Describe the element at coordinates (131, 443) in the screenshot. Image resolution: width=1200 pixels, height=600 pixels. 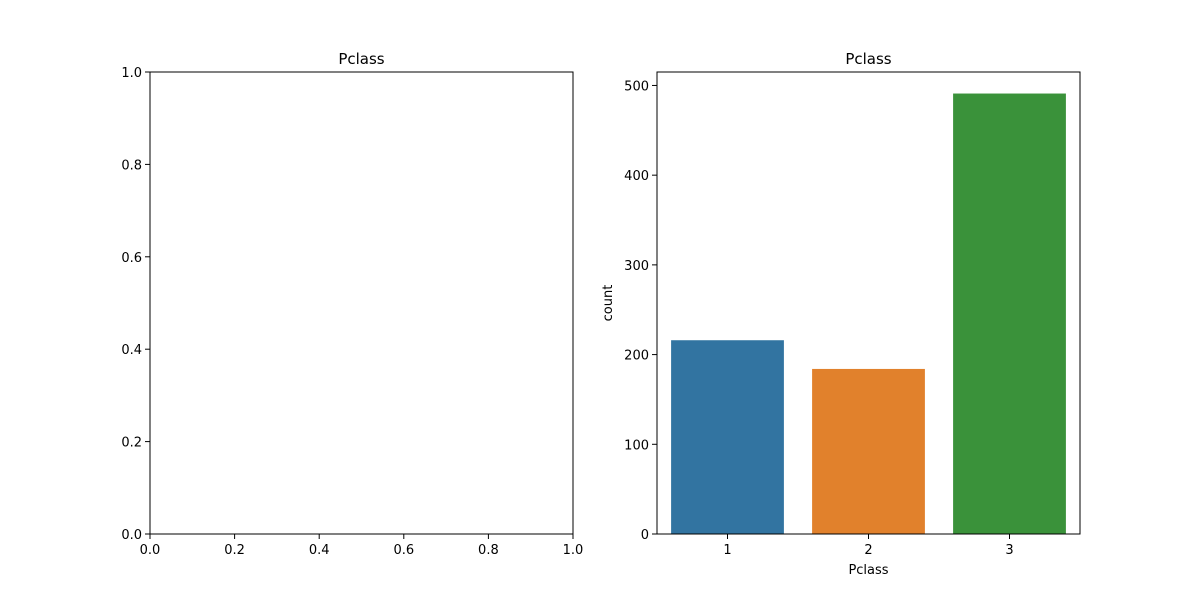
I see `left-y-tick-label: 0.2` at that location.